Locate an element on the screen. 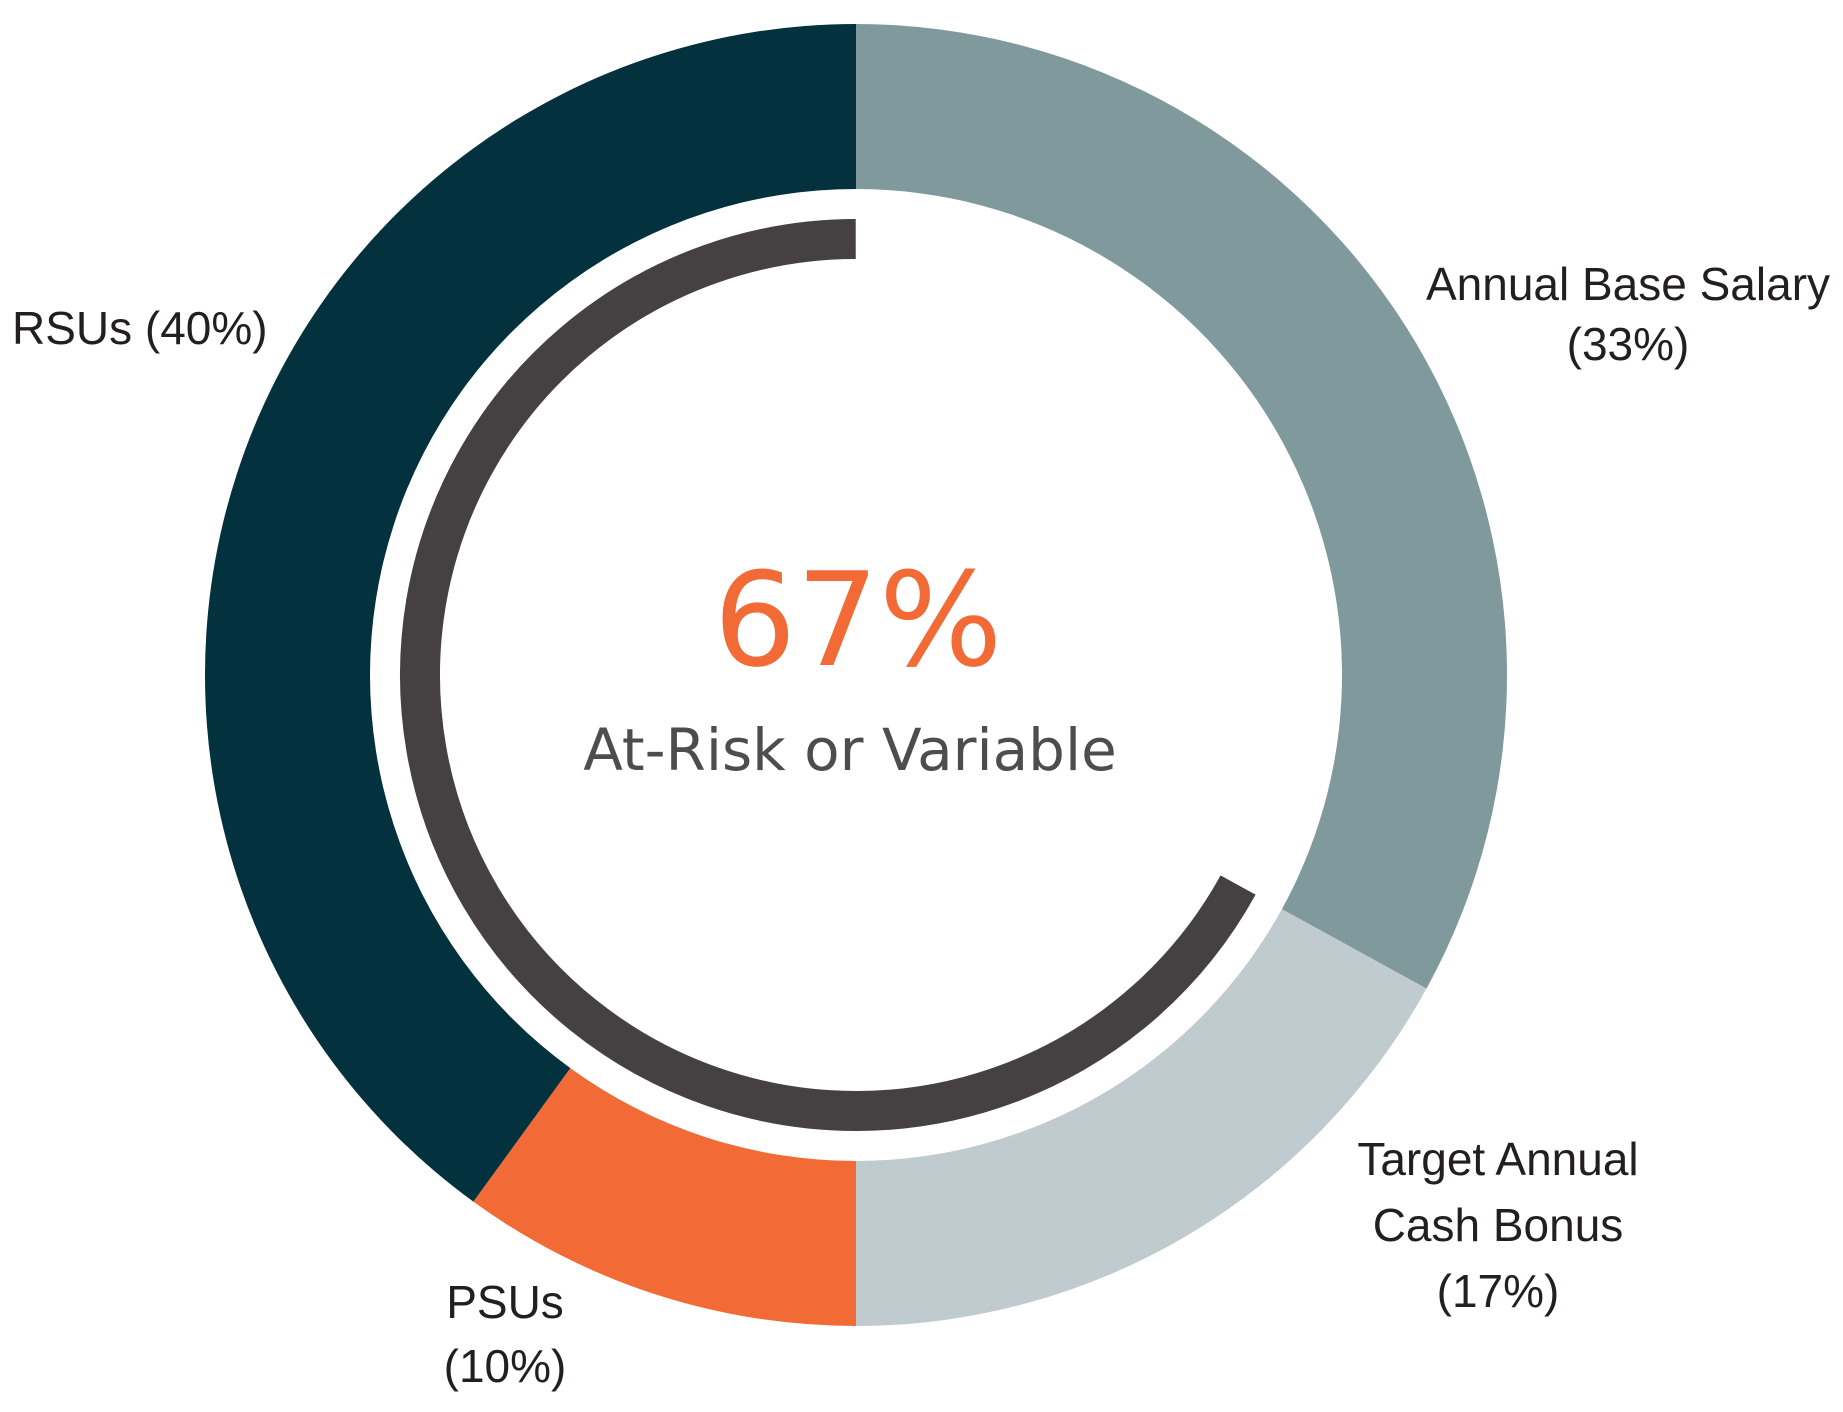  label-psus-line-1: PSUs is located at coordinates (505, 1302).